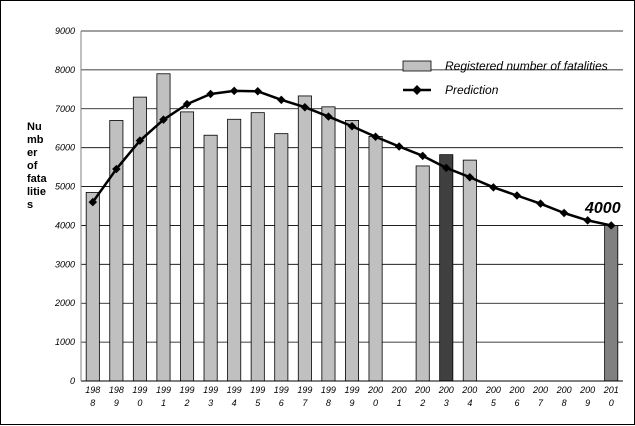 Image resolution: width=635 pixels, height=426 pixels. What do you see at coordinates (65, 70) in the screenshot?
I see `y-tick-label: 8000` at bounding box center [65, 70].